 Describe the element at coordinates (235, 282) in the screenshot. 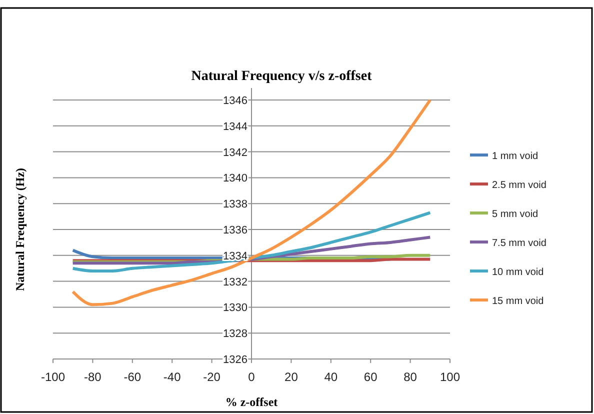

I see `y-tick-label: 1332` at that location.